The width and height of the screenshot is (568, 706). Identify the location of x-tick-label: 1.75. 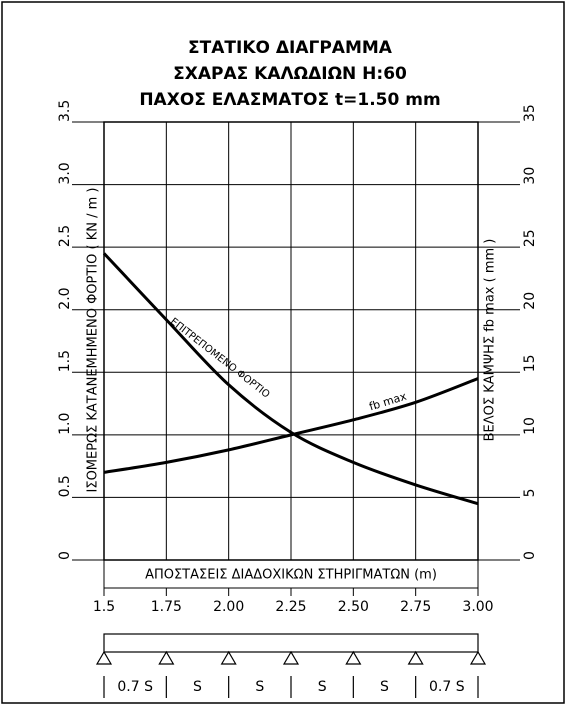
(166, 607).